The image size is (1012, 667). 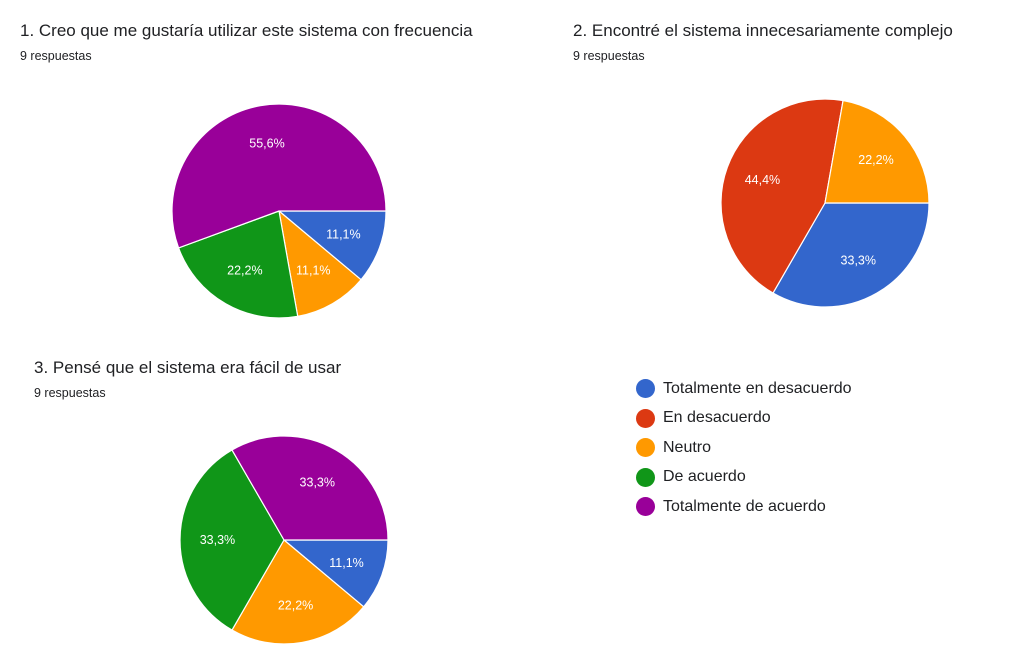 What do you see at coordinates (70, 393) in the screenshot?
I see `question-3-response-count: 9 respuestas` at bounding box center [70, 393].